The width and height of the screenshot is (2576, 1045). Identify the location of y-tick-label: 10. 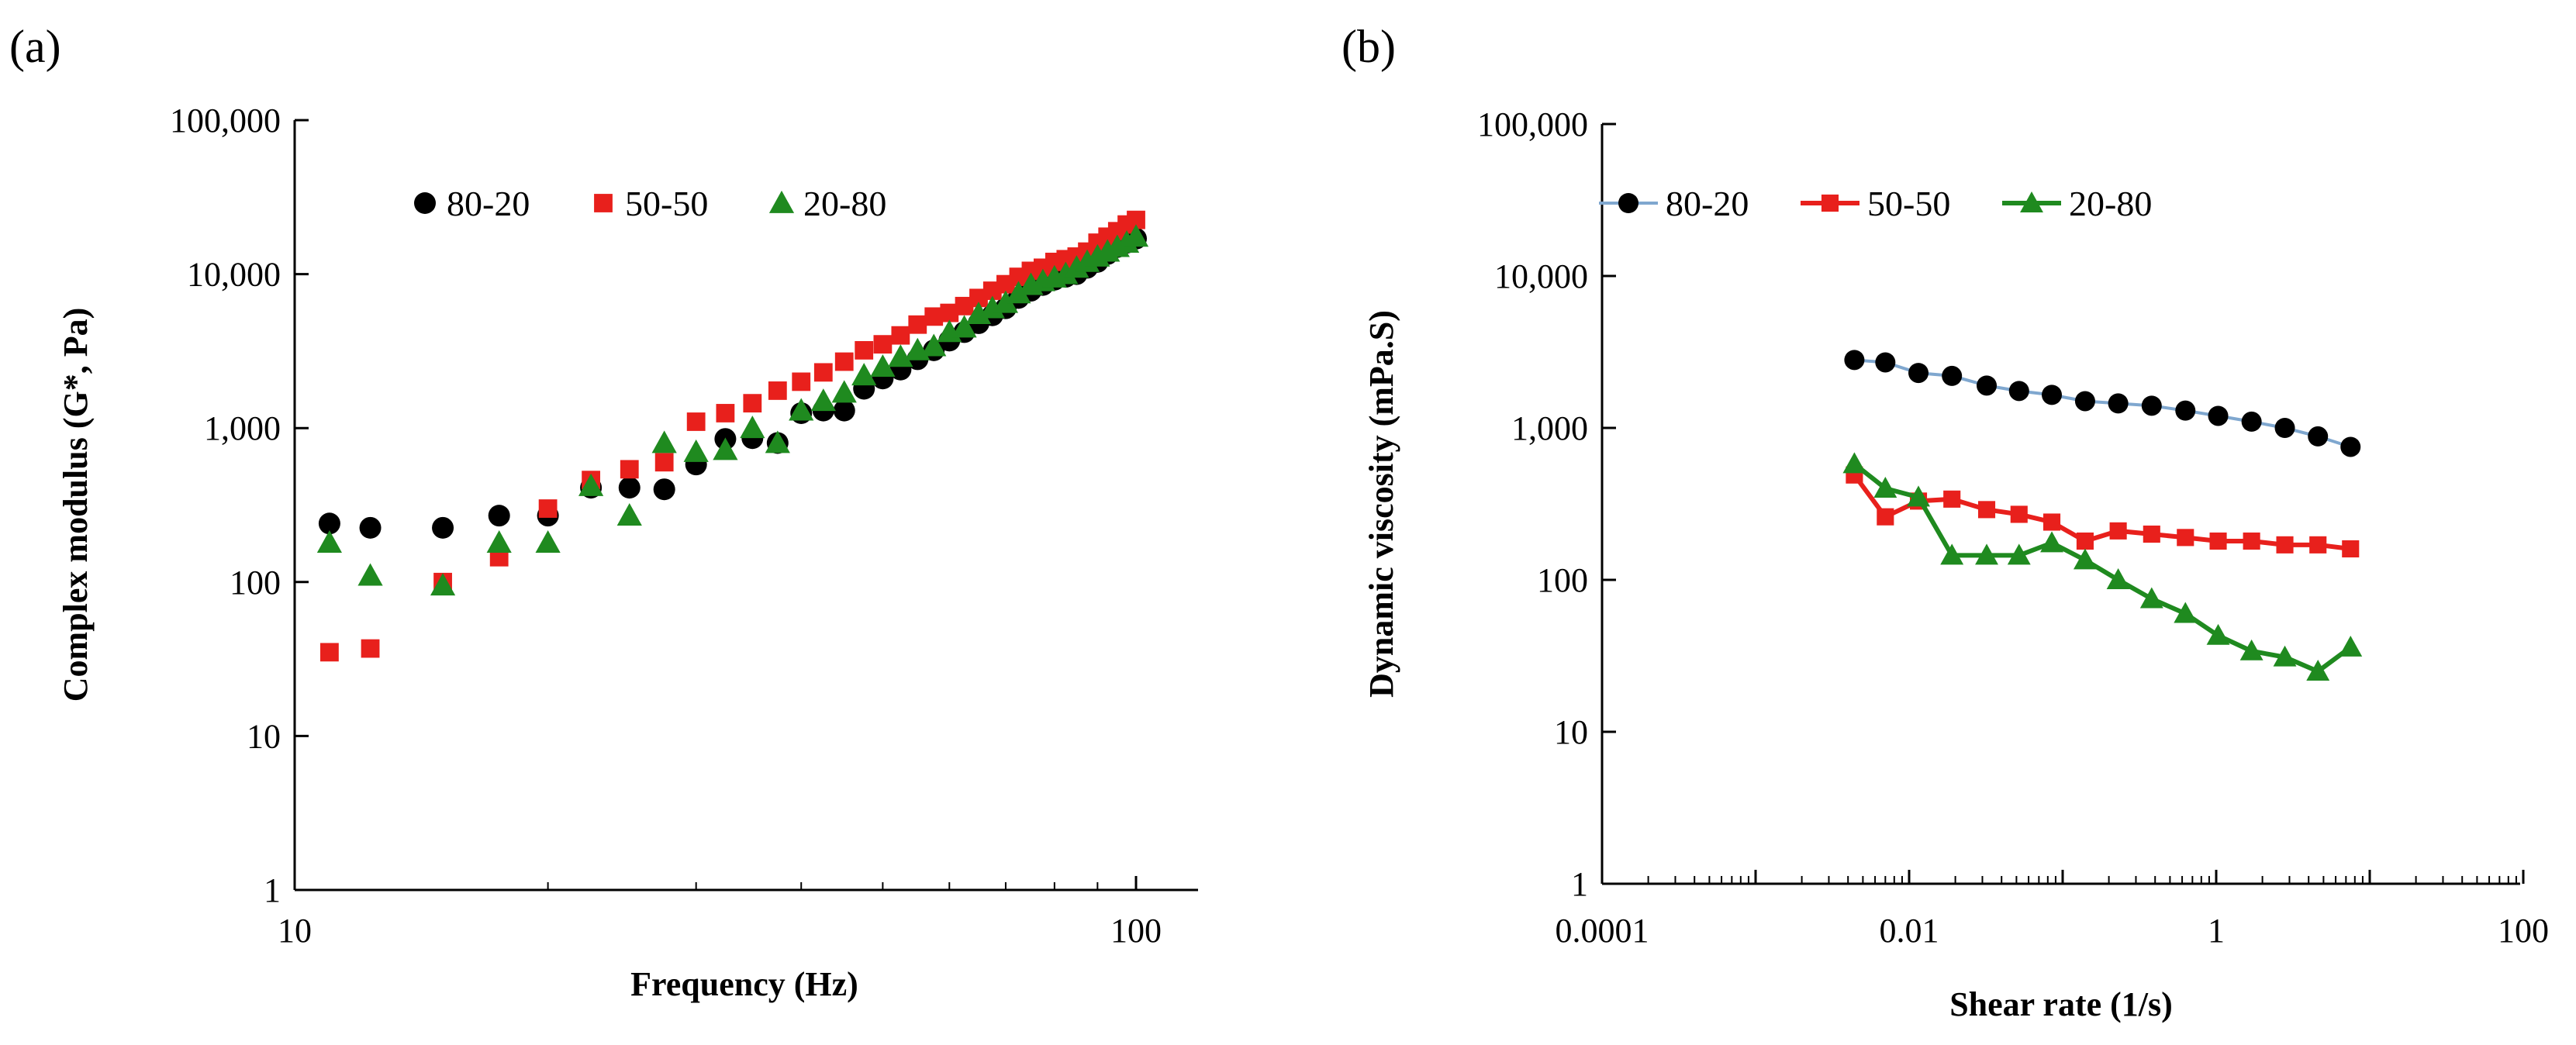
(264, 736).